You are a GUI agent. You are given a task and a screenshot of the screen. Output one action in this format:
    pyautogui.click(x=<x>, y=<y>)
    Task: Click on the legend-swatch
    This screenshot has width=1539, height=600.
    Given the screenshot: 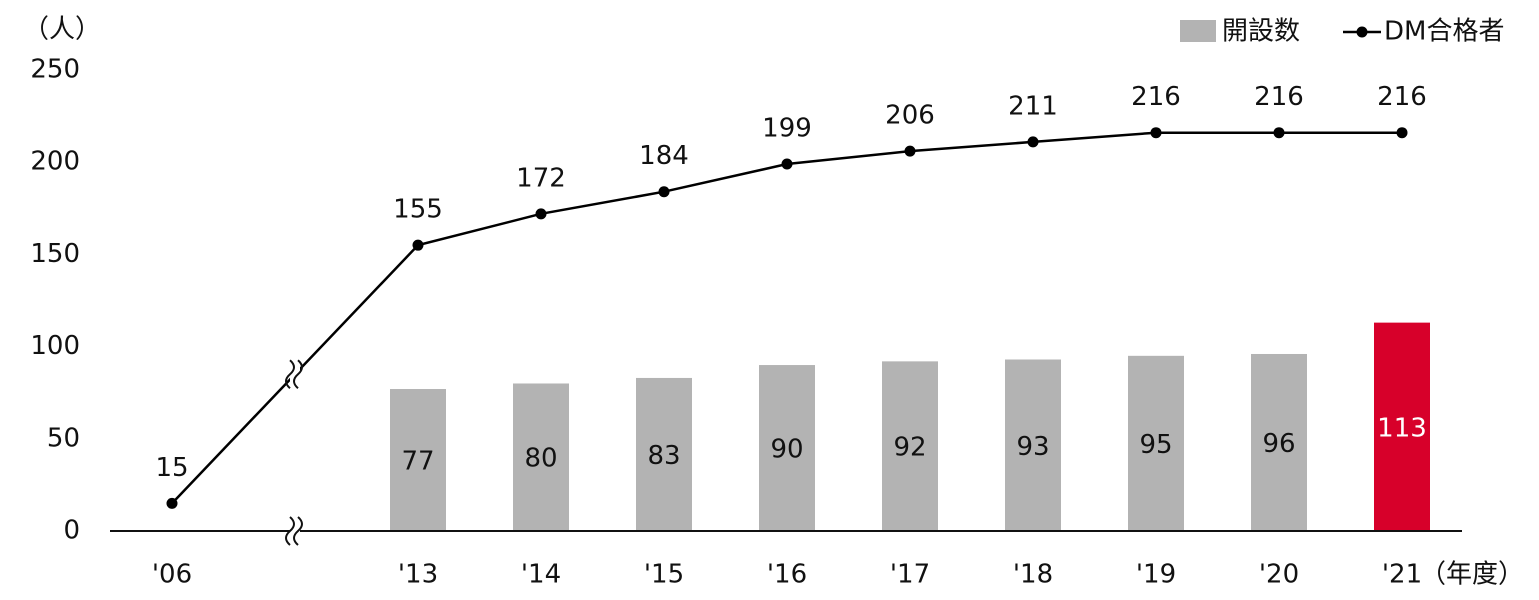 What is the action you would take?
    pyautogui.click(x=1198, y=31)
    